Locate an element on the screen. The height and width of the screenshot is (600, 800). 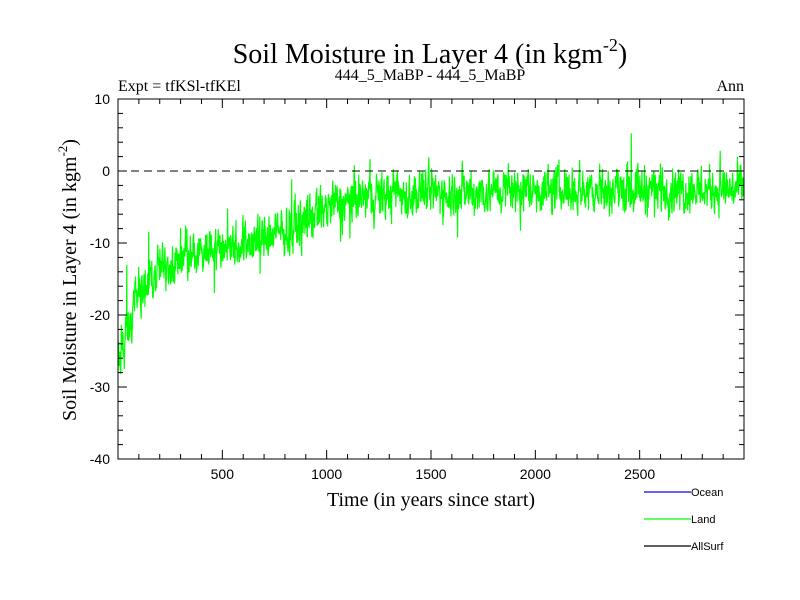
legend: Ocean Land AllSurf is located at coordinates (684, 520).